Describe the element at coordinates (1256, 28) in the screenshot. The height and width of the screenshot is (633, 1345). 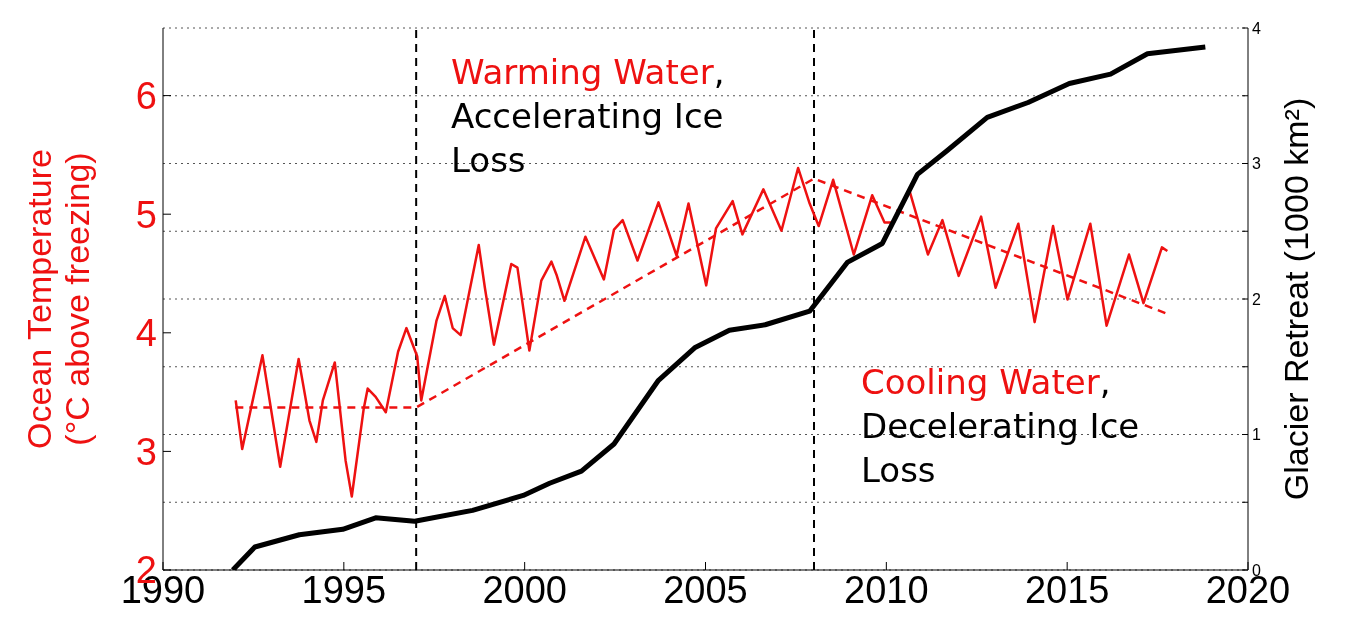
I see `y2-tick-label: 4` at that location.